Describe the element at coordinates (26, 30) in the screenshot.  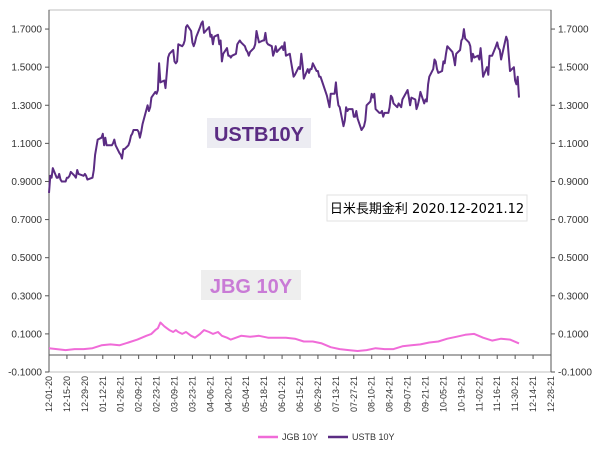
I see `y-tick-label: 1.7000` at that location.